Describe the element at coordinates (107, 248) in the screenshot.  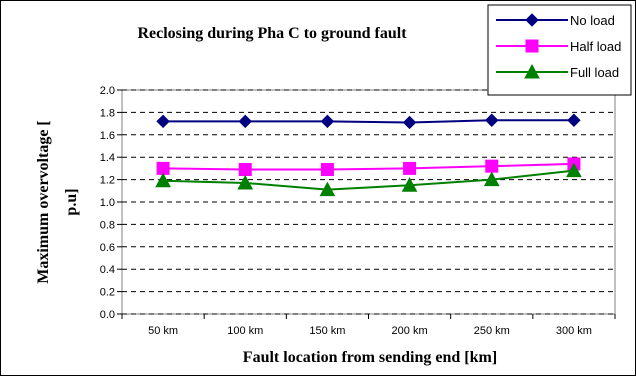
I see `y-tick-label: 0.6` at that location.